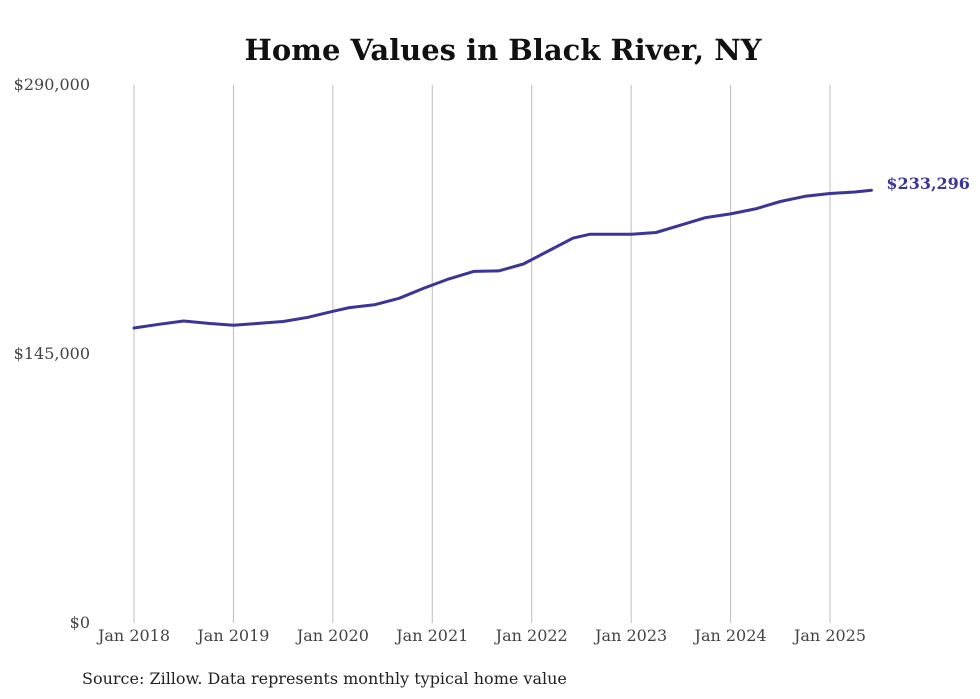  Describe the element at coordinates (531, 635) in the screenshot. I see `x-tick-label: Jan 2022` at that location.